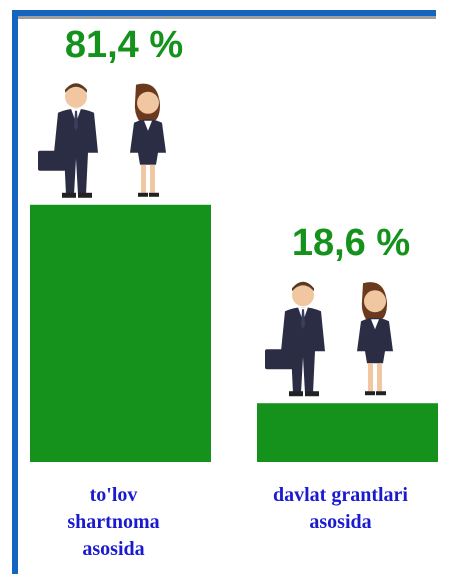 Image resolution: width=454 pixels, height=574 pixels. I want to click on frame-top, so click(224, 13).